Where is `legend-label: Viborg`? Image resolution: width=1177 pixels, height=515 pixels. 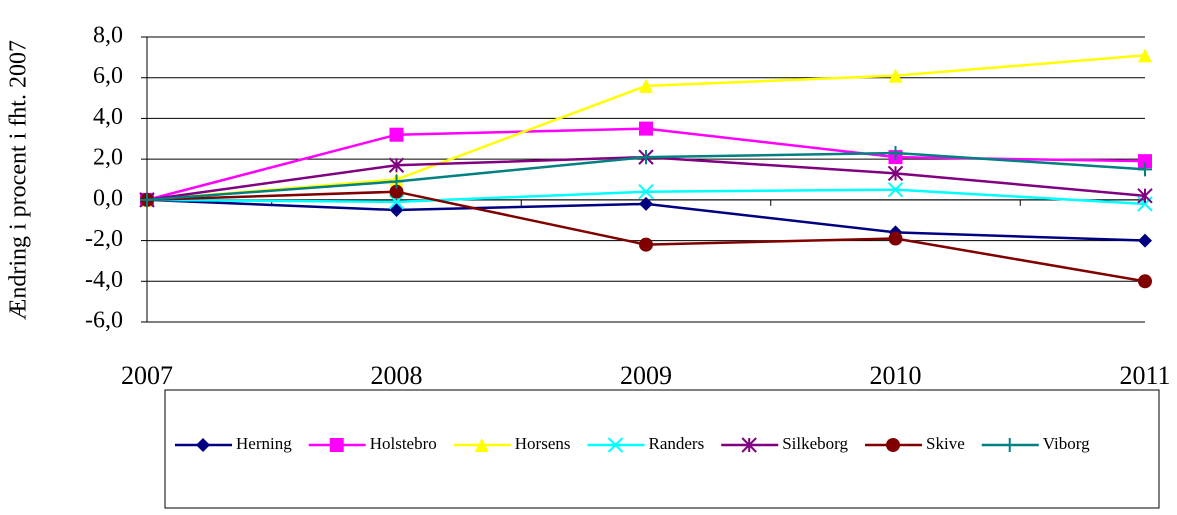
legend-label: Viborg is located at coordinates (1066, 443).